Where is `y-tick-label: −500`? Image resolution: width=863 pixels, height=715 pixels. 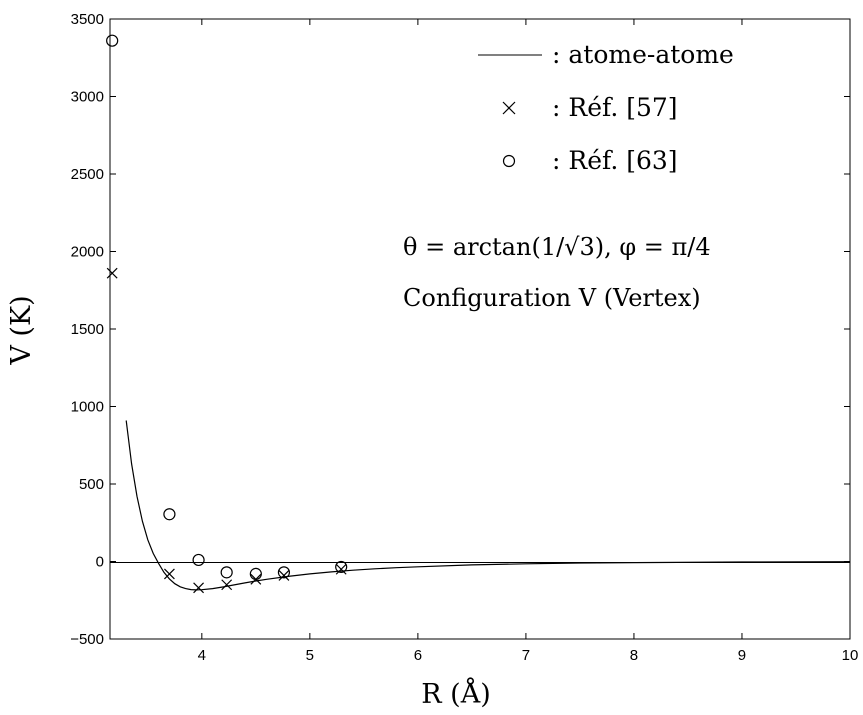
y-tick-label: −500 is located at coordinates (87, 639).